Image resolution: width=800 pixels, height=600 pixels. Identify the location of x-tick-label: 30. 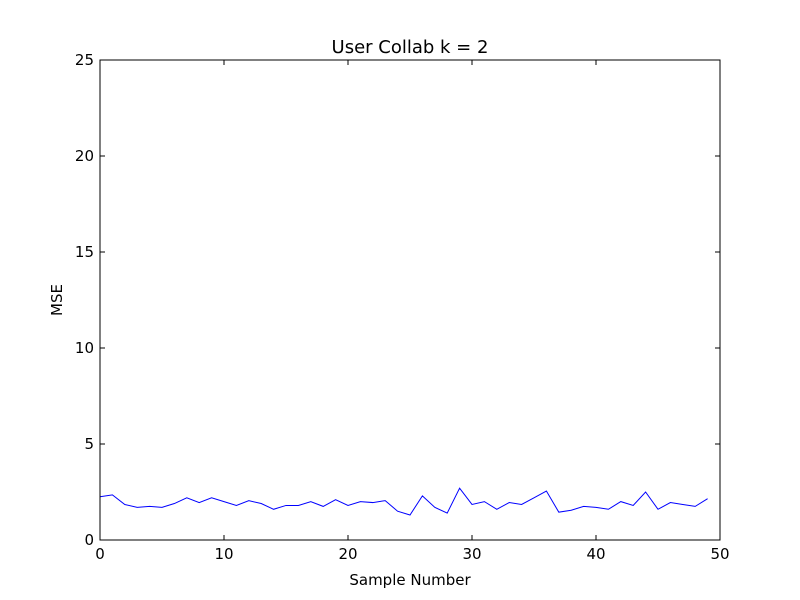
(471, 554).